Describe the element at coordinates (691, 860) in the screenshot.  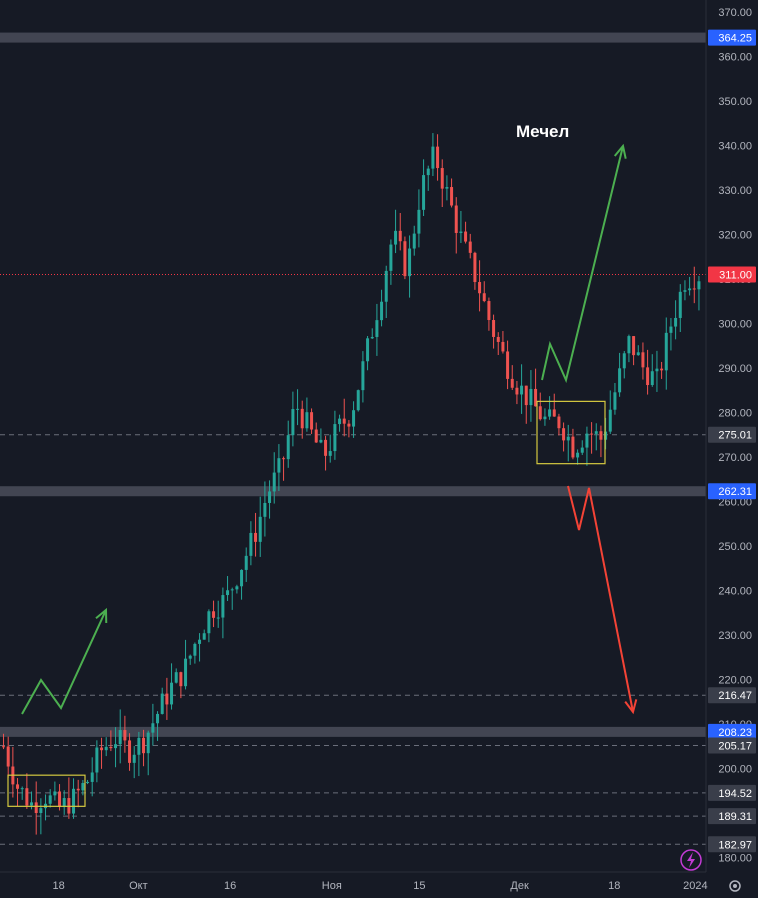
I see `lightning-bolt-icon` at that location.